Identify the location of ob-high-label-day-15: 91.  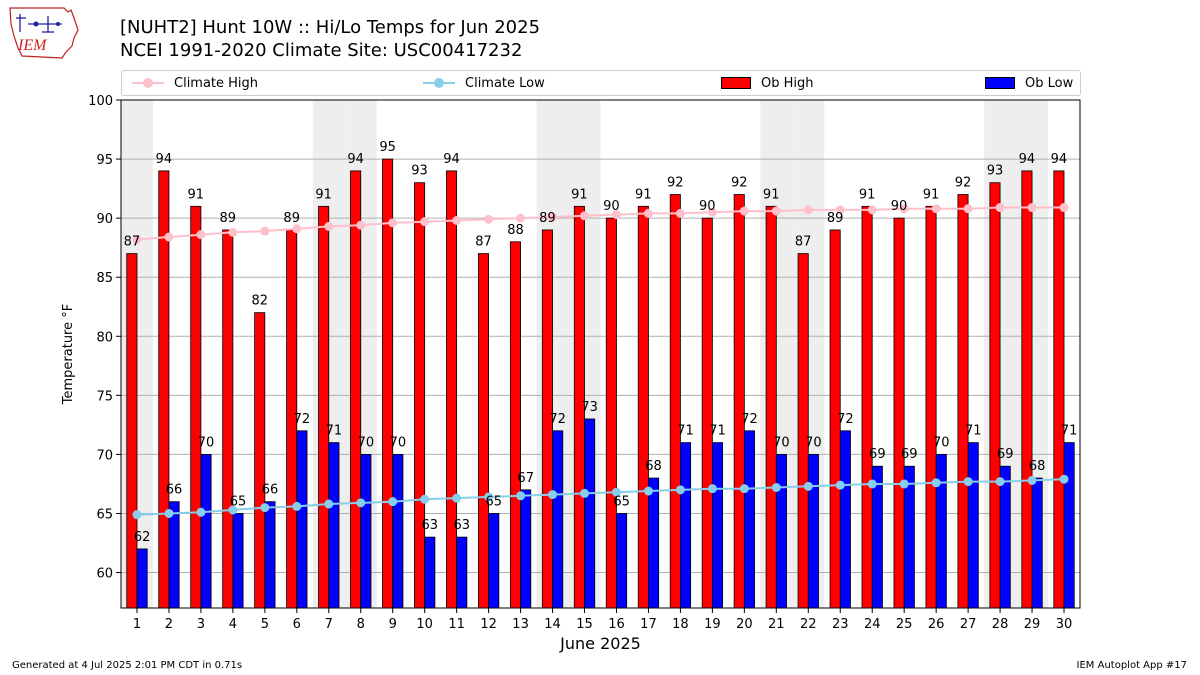
(579, 194).